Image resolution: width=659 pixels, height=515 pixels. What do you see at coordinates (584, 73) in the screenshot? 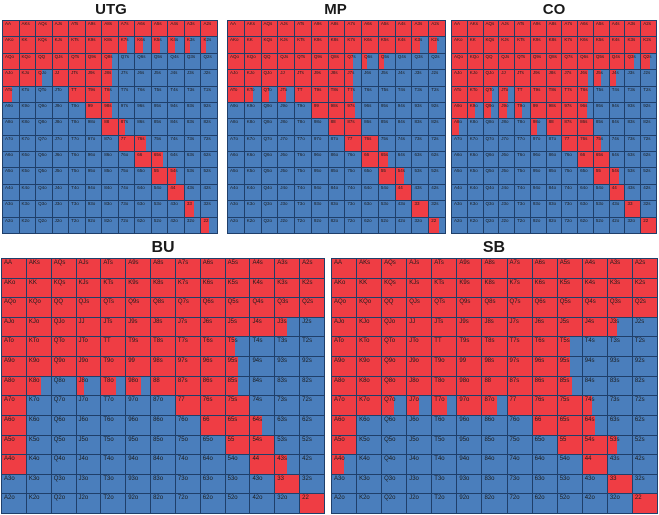
I see `hand-label: J6s` at bounding box center [584, 73].